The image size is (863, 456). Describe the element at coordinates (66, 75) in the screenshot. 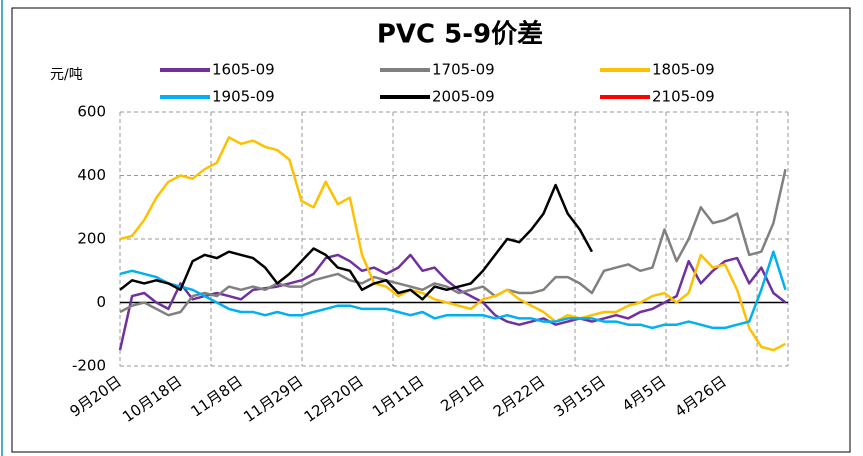

I see `y-axis-label: 元/吨` at that location.